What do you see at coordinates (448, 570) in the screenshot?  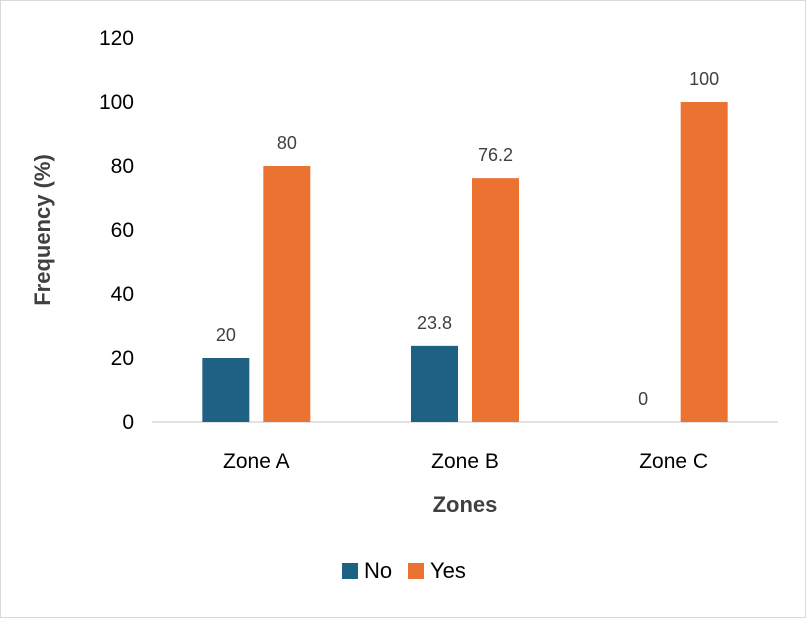 I see `legend-label-yes: Yes` at bounding box center [448, 570].